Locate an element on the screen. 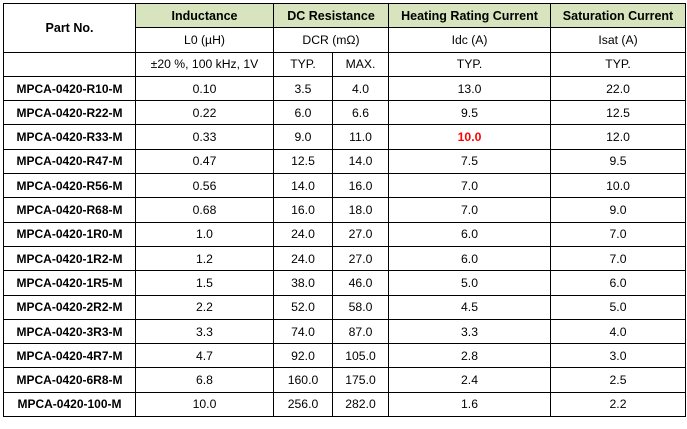 This screenshot has width=687, height=429. isat-cell: 2.2 is located at coordinates (618, 404).